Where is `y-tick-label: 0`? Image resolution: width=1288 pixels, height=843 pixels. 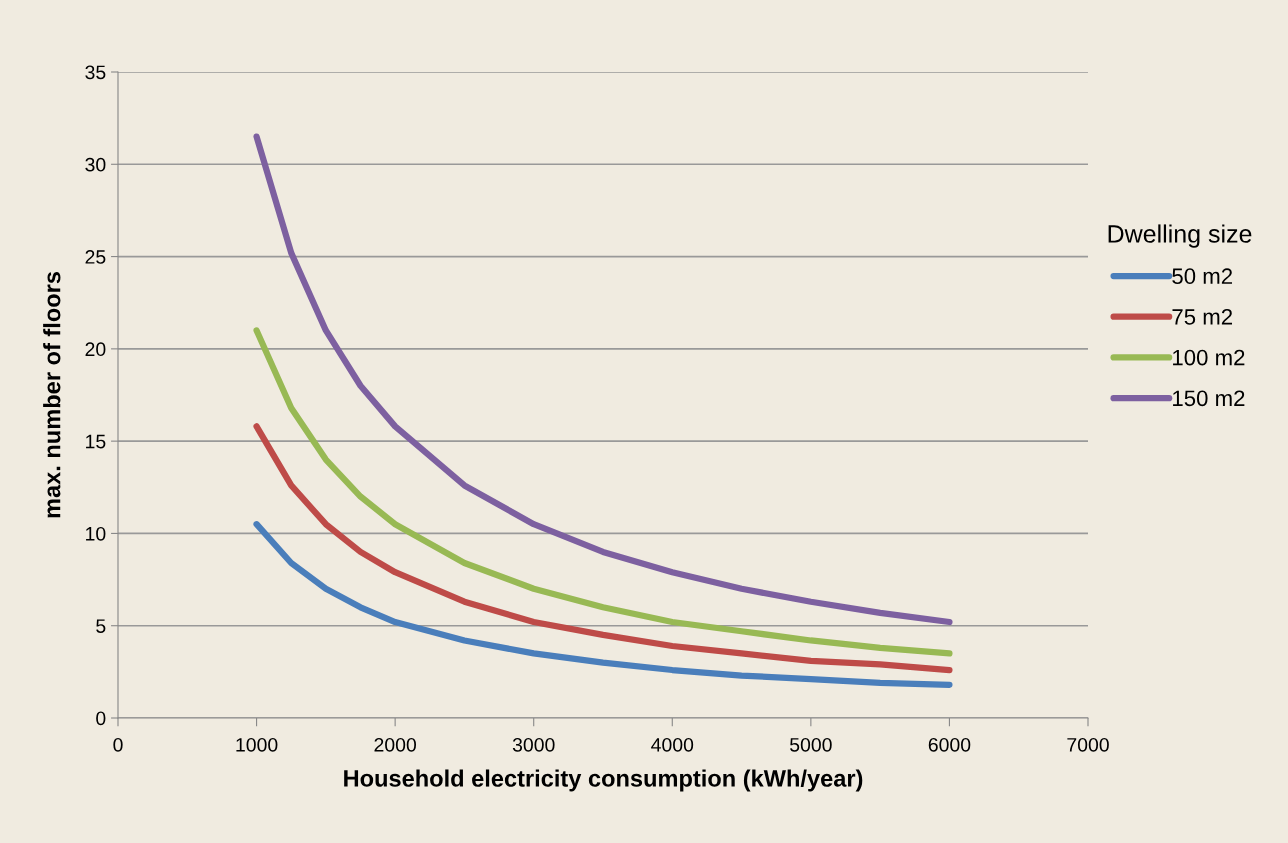 y-tick-label: 0 is located at coordinates (101, 718).